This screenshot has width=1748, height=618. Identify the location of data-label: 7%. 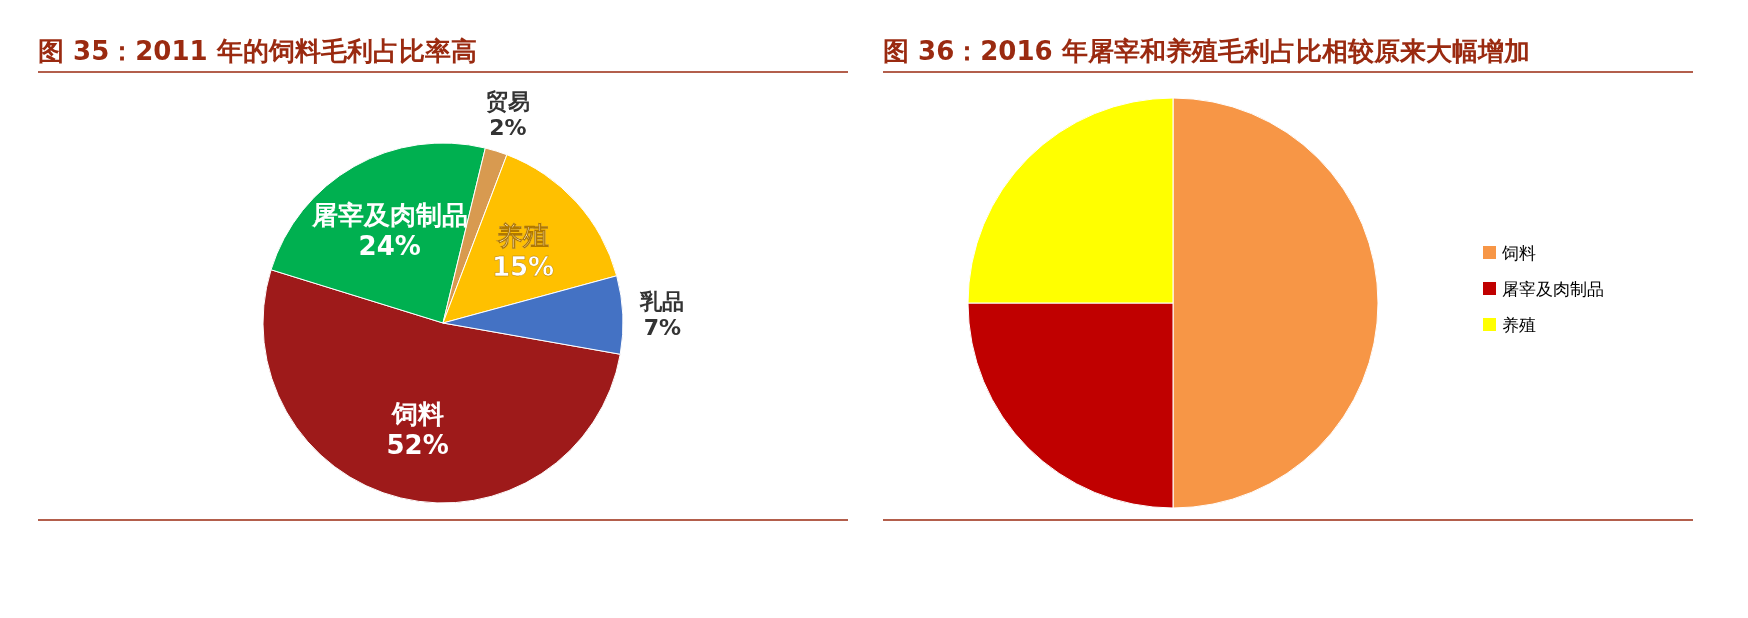
(662, 328).